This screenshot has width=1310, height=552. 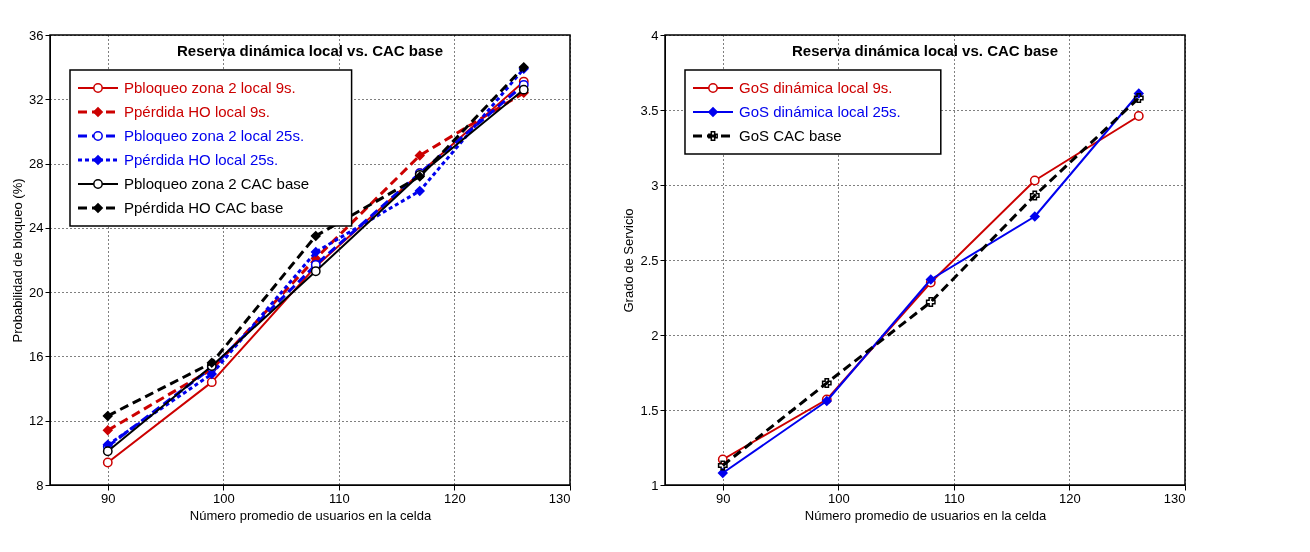 I want to click on y-tick-label: 32, so click(x=36, y=99).